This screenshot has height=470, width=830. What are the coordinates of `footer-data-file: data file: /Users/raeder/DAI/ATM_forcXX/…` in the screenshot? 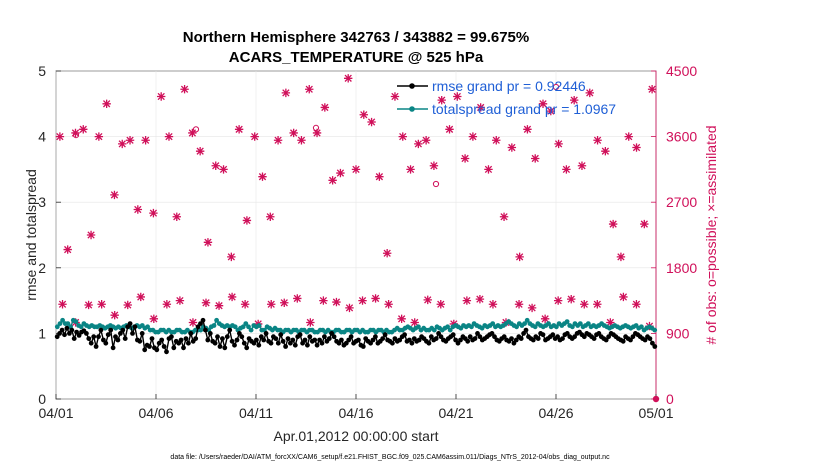 It's located at (390, 457).